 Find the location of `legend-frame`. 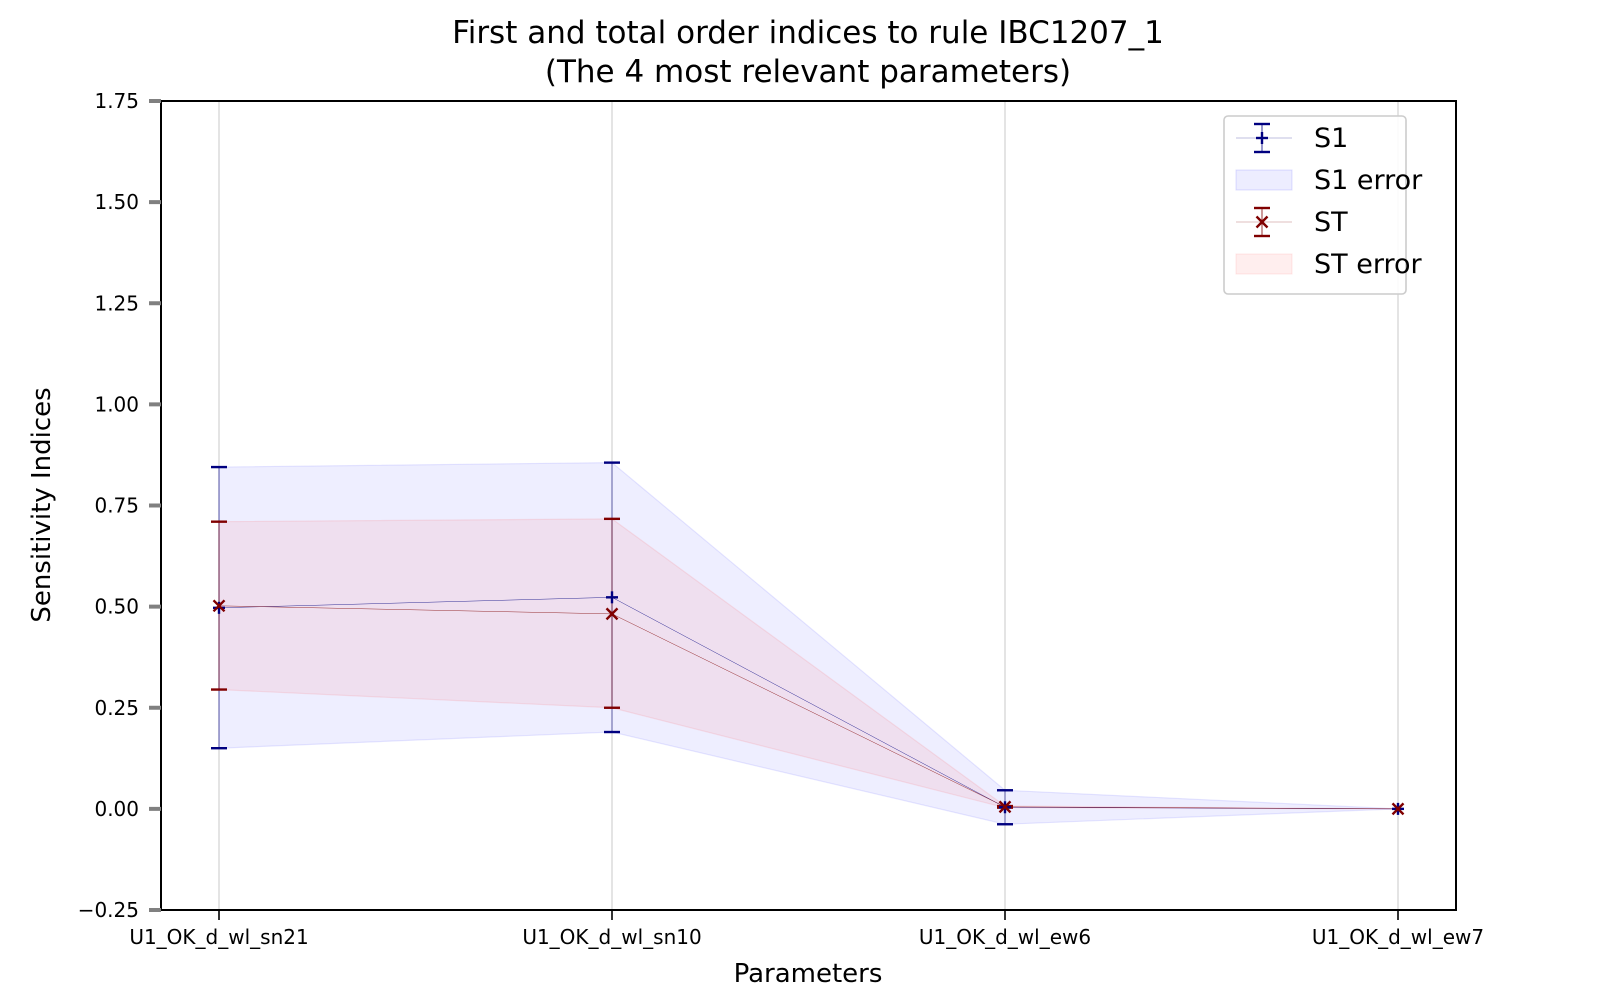

legend-frame is located at coordinates (1315, 205).